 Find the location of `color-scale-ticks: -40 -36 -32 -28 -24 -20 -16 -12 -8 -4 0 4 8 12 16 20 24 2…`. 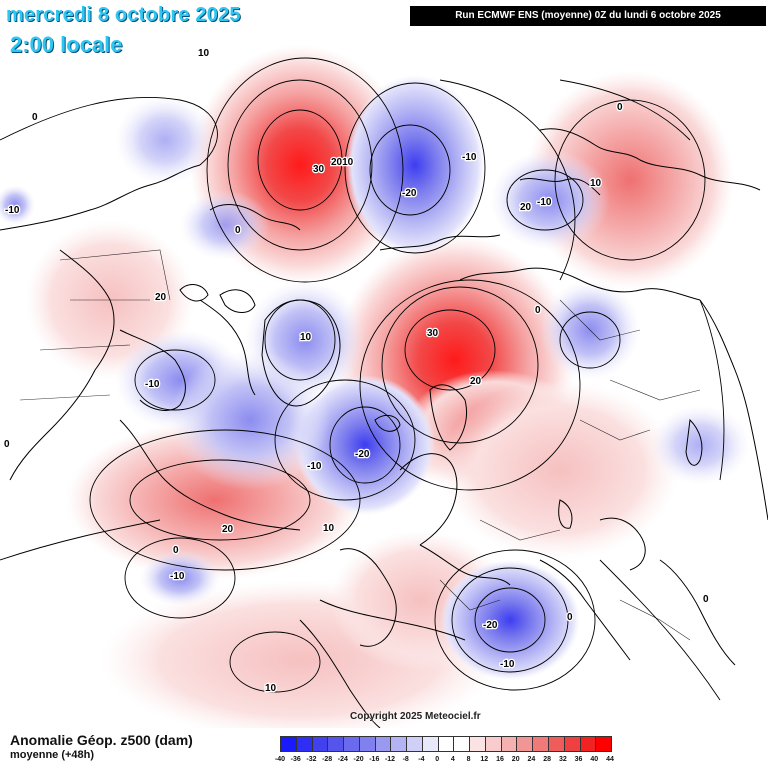

color-scale-ticks: -40 -36 -32 -28 -24 -20 -16 -12 -8 -4 0 4 8 12 16 20 24 2… is located at coordinates (444, 761).